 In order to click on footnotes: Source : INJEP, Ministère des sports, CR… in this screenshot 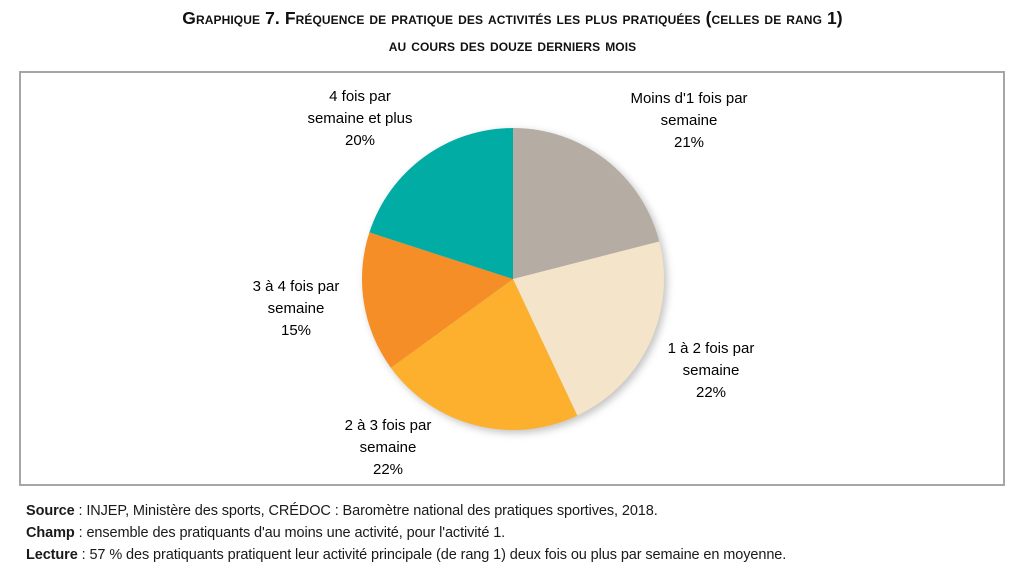, I will do `click(406, 533)`.